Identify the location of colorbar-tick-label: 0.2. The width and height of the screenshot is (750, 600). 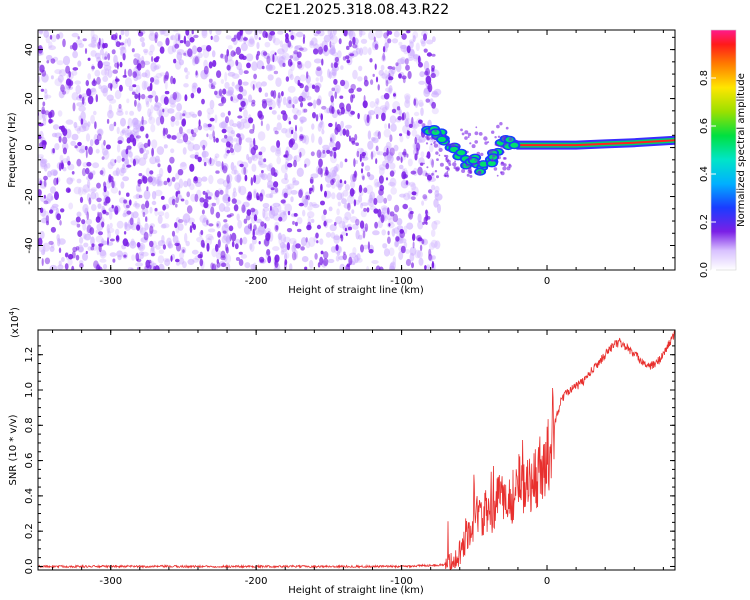
(704, 222).